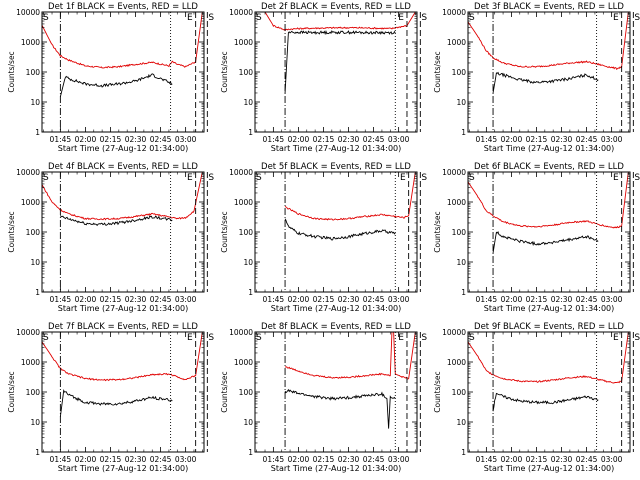  What do you see at coordinates (549, 167) in the screenshot?
I see `panel-title: Det 6f BLACK = Events, RED = LLD` at bounding box center [549, 167].